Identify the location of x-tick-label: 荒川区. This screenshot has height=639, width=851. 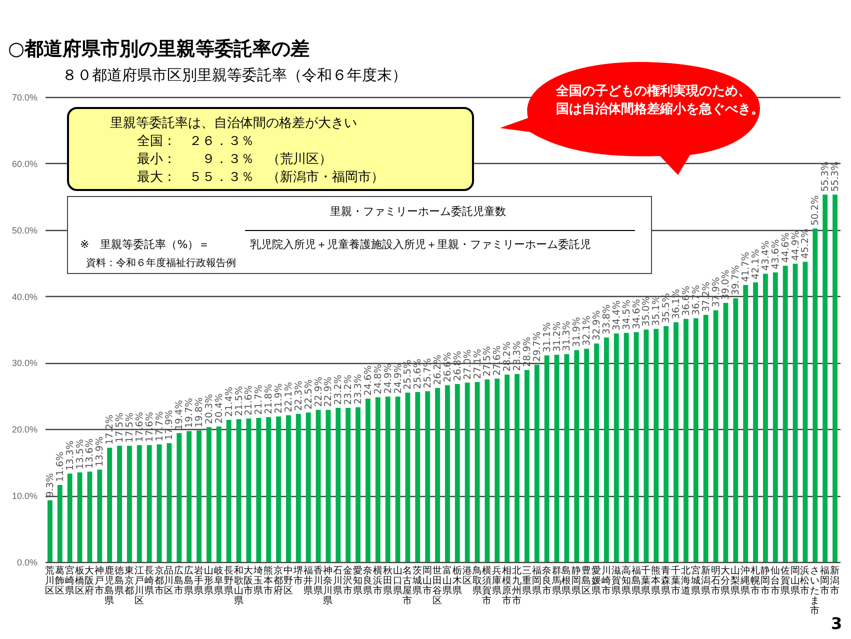
(49, 580).